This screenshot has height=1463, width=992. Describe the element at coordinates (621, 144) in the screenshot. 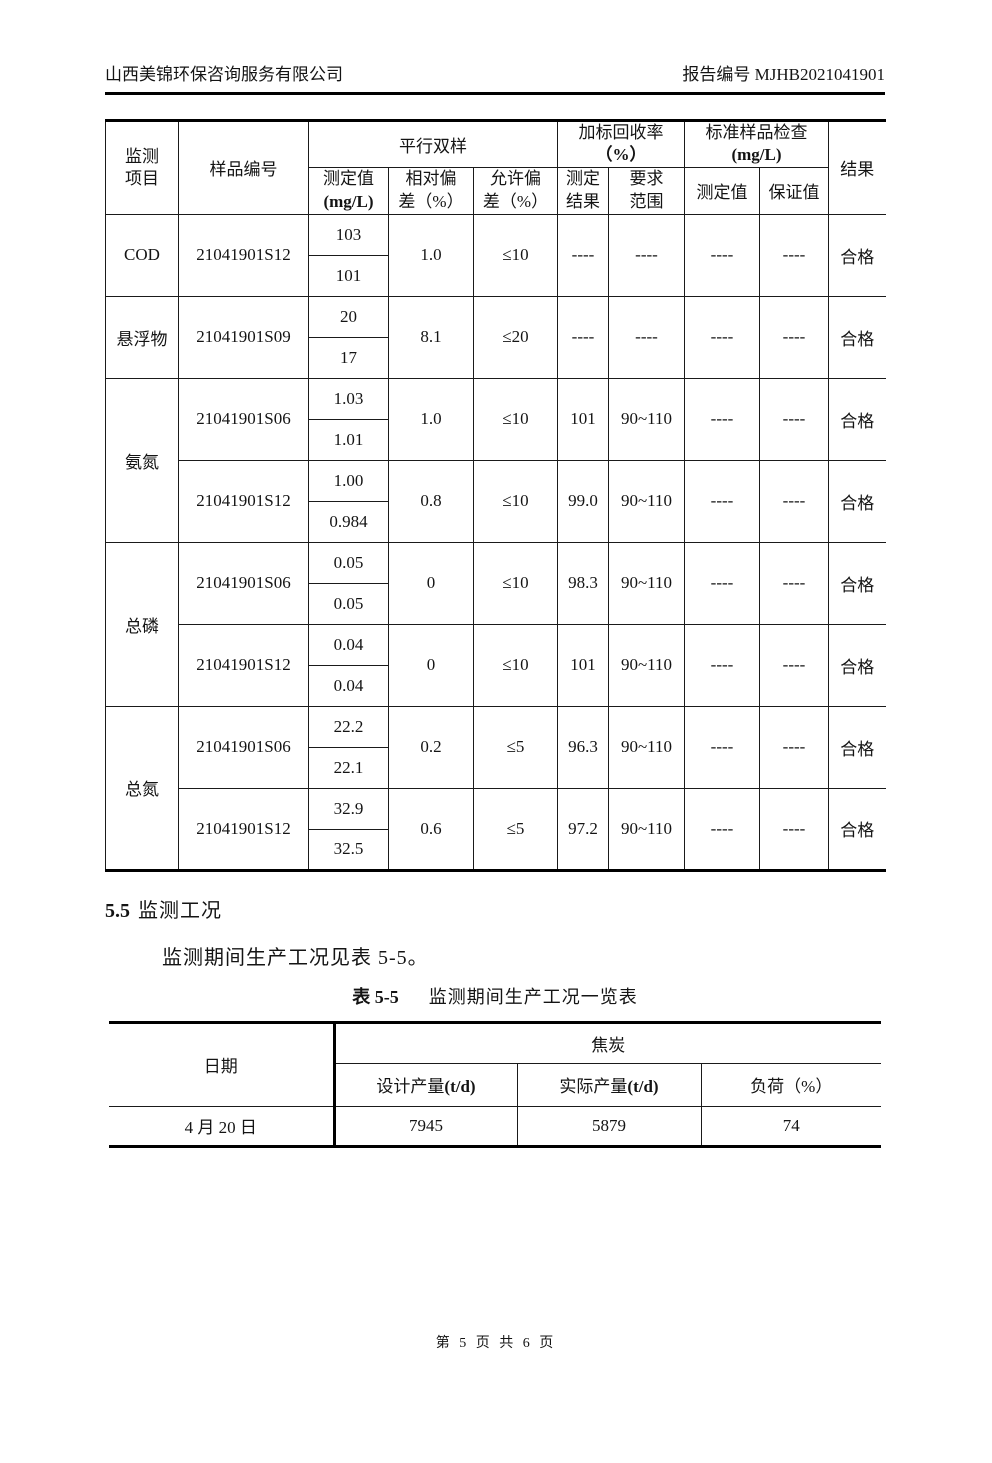

I see `col-header-spike-recovery: 加标回收率 （%）` at that location.